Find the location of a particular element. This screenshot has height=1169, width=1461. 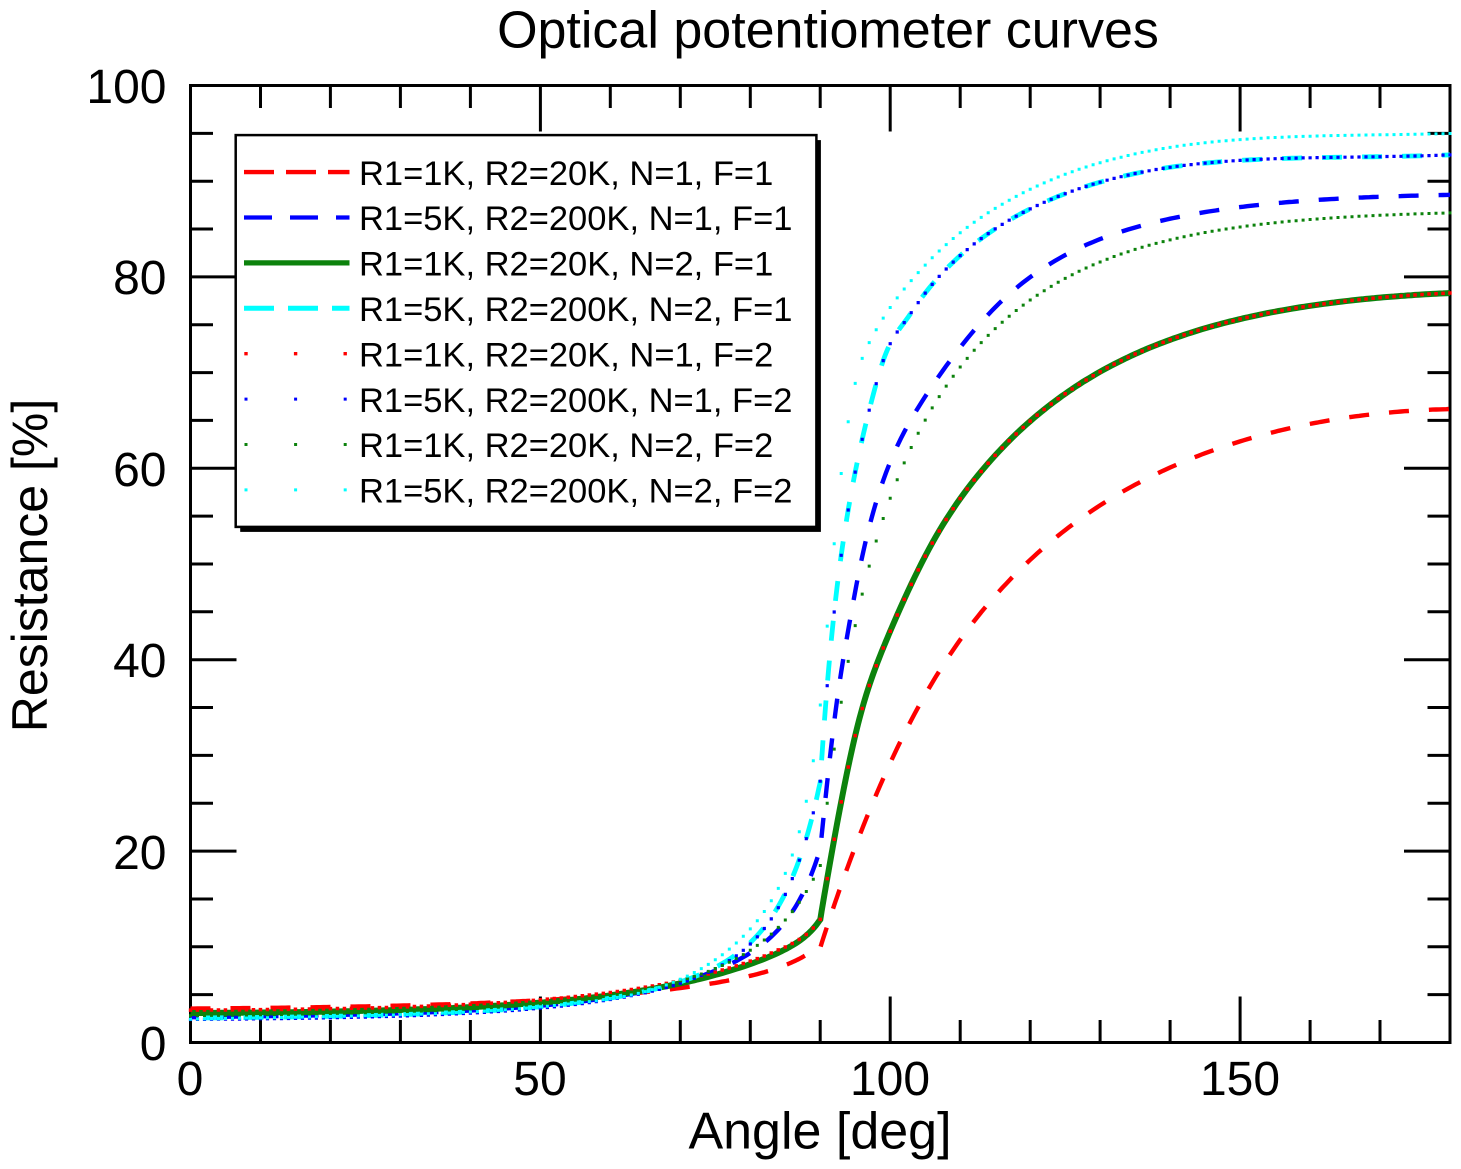

svg-text: 60 is located at coordinates (139, 470).